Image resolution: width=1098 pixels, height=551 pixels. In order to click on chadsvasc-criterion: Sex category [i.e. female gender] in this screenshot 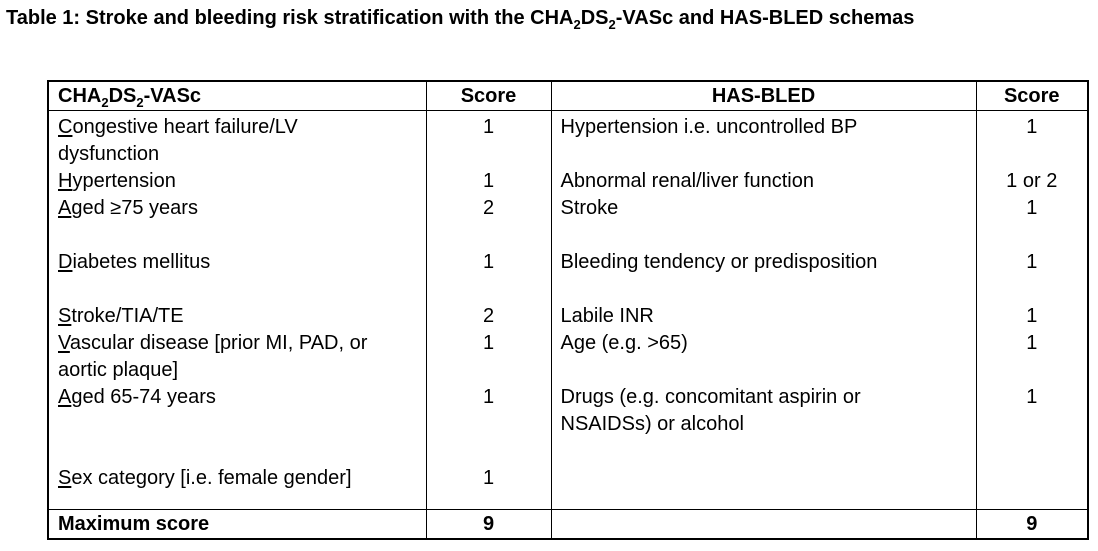, I will do `click(205, 478)`.